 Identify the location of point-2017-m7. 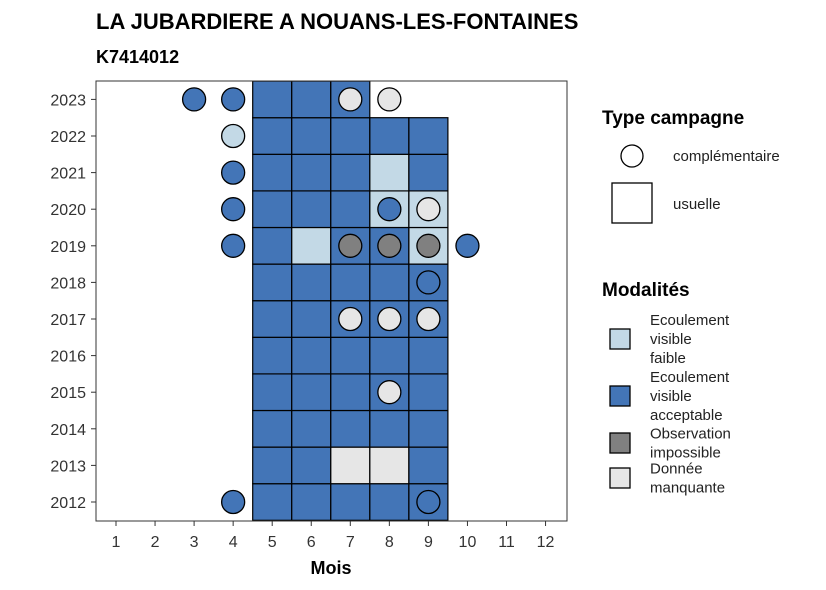
(350, 319).